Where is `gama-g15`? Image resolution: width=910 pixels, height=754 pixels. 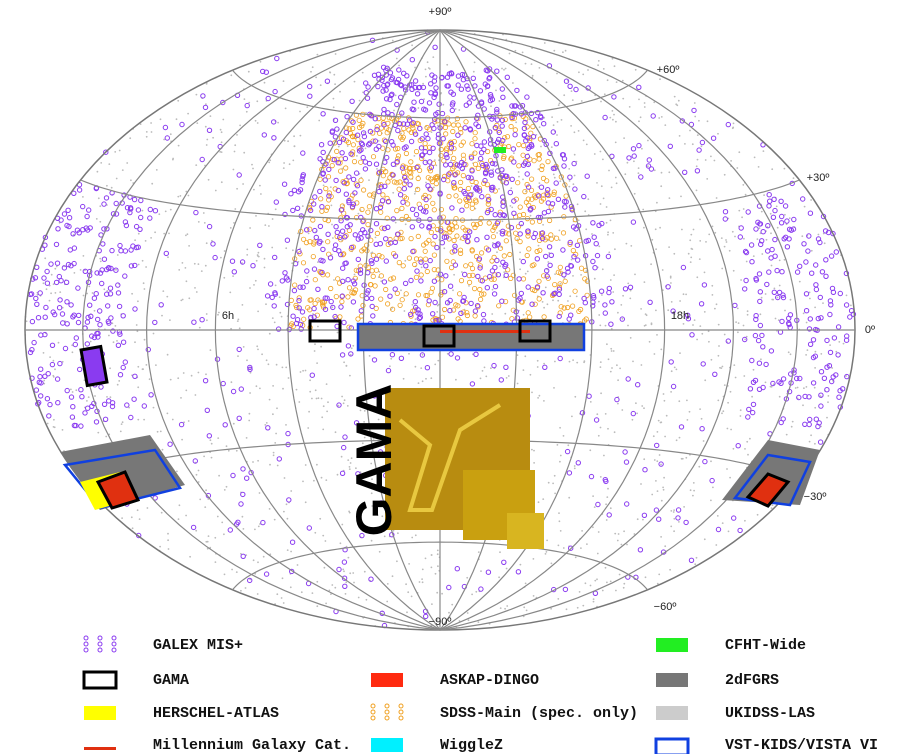
gama-g15 is located at coordinates (535, 331).